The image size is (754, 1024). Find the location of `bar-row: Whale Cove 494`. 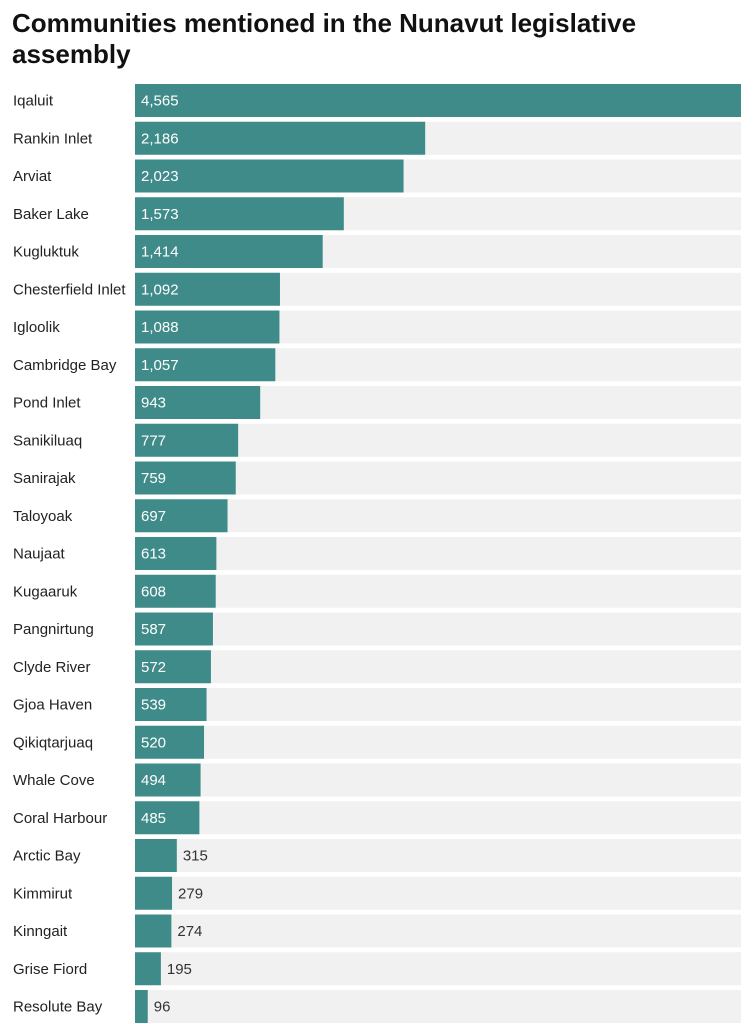

bar-row: Whale Cove 494 is located at coordinates (377, 780).